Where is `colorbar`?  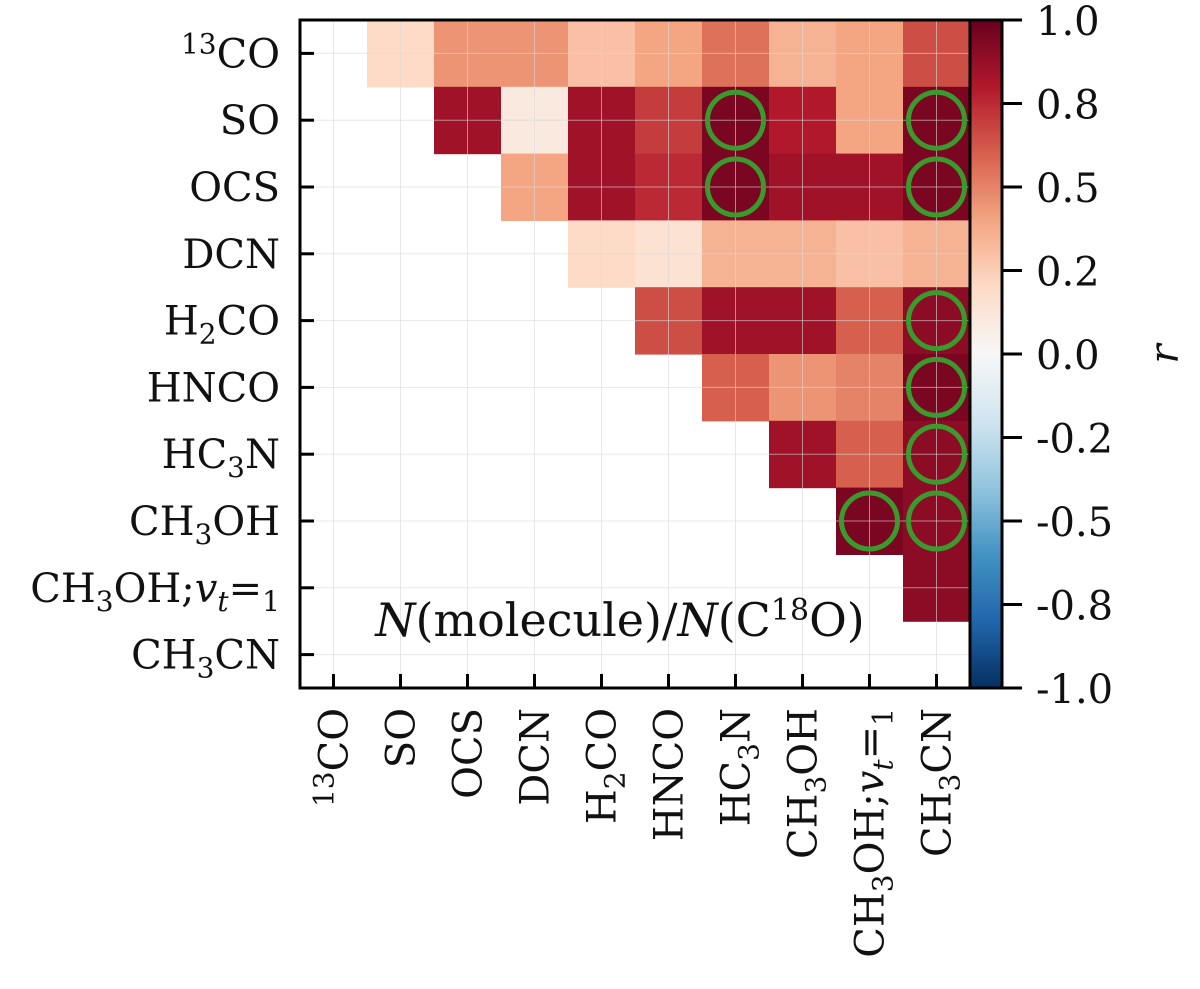
colorbar is located at coordinates (986, 354).